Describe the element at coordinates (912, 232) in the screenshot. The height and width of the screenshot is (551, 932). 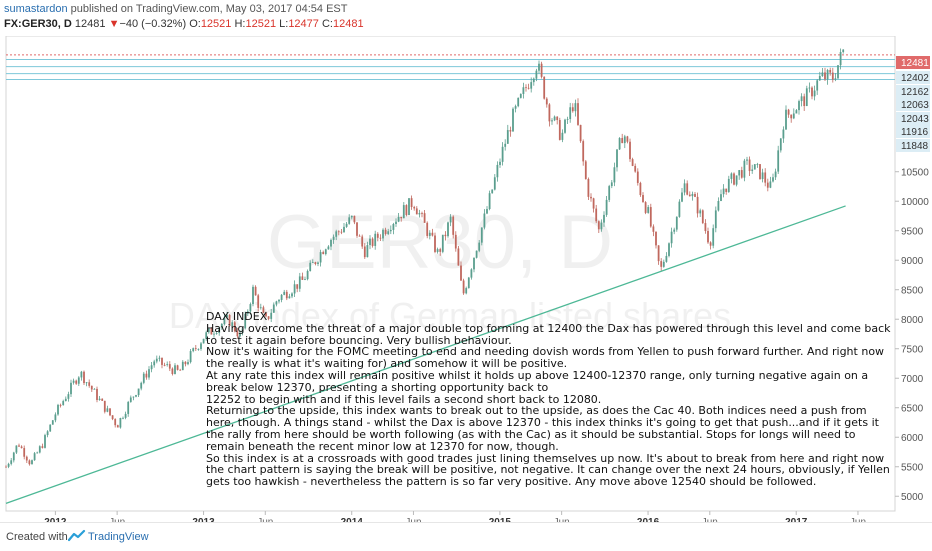
I see `y-tick-label: 9500` at that location.